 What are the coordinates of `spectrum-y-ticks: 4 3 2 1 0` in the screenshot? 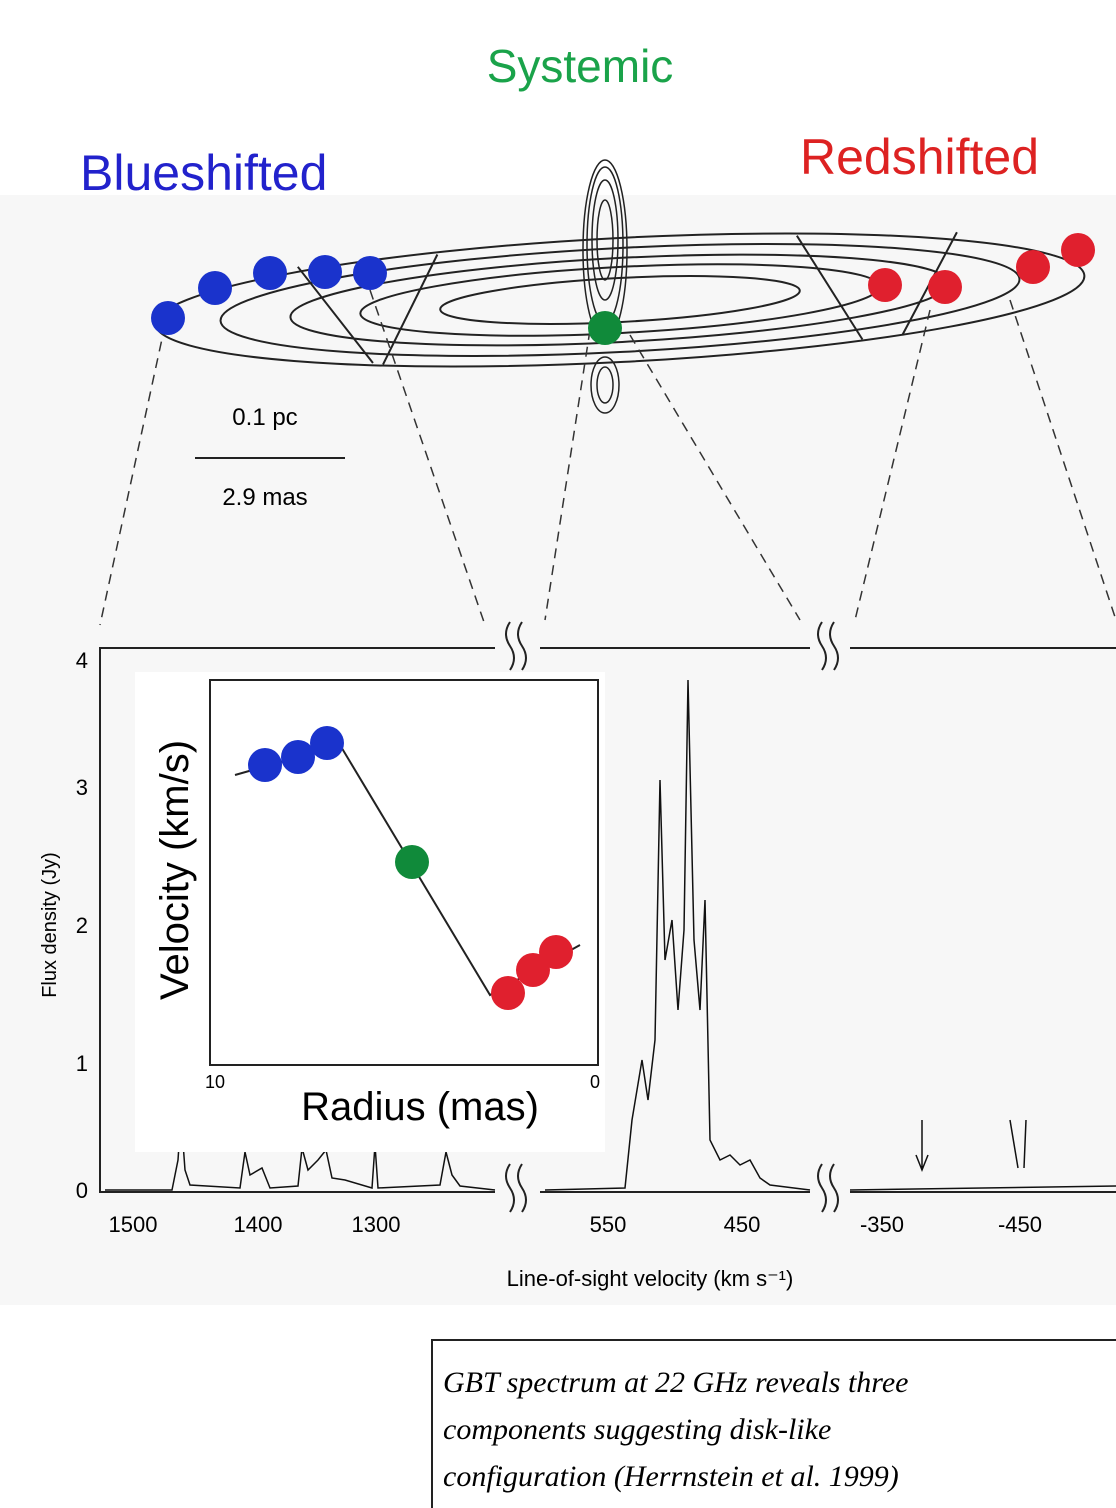 It's located at (82, 925).